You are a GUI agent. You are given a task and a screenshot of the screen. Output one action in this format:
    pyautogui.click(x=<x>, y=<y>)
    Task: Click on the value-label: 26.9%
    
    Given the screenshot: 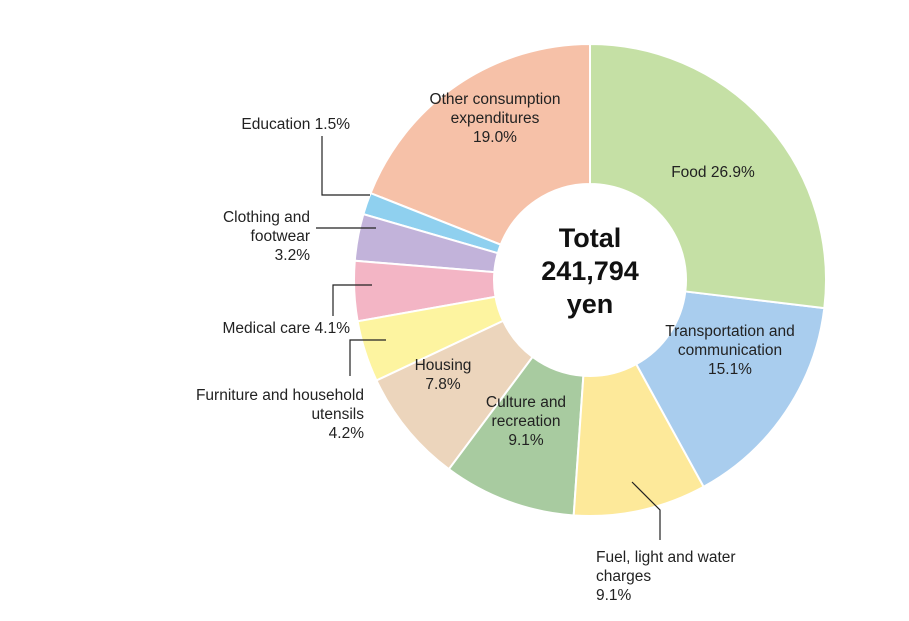 What is the action you would take?
    pyautogui.click(x=732, y=172)
    